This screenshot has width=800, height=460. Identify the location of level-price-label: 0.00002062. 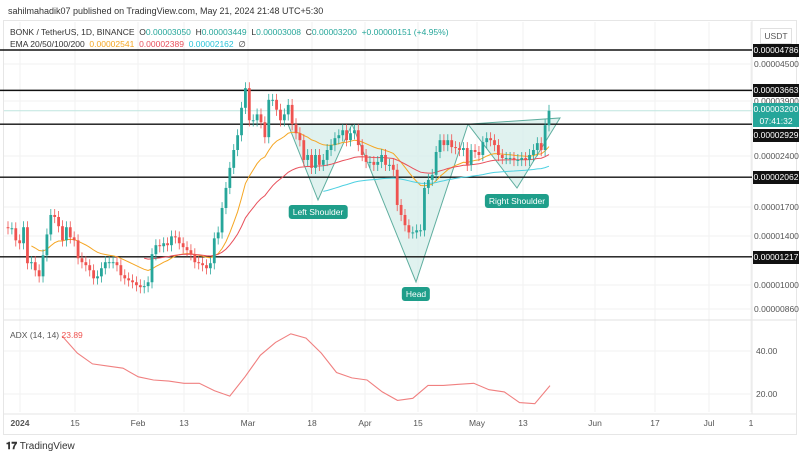
(776, 178).